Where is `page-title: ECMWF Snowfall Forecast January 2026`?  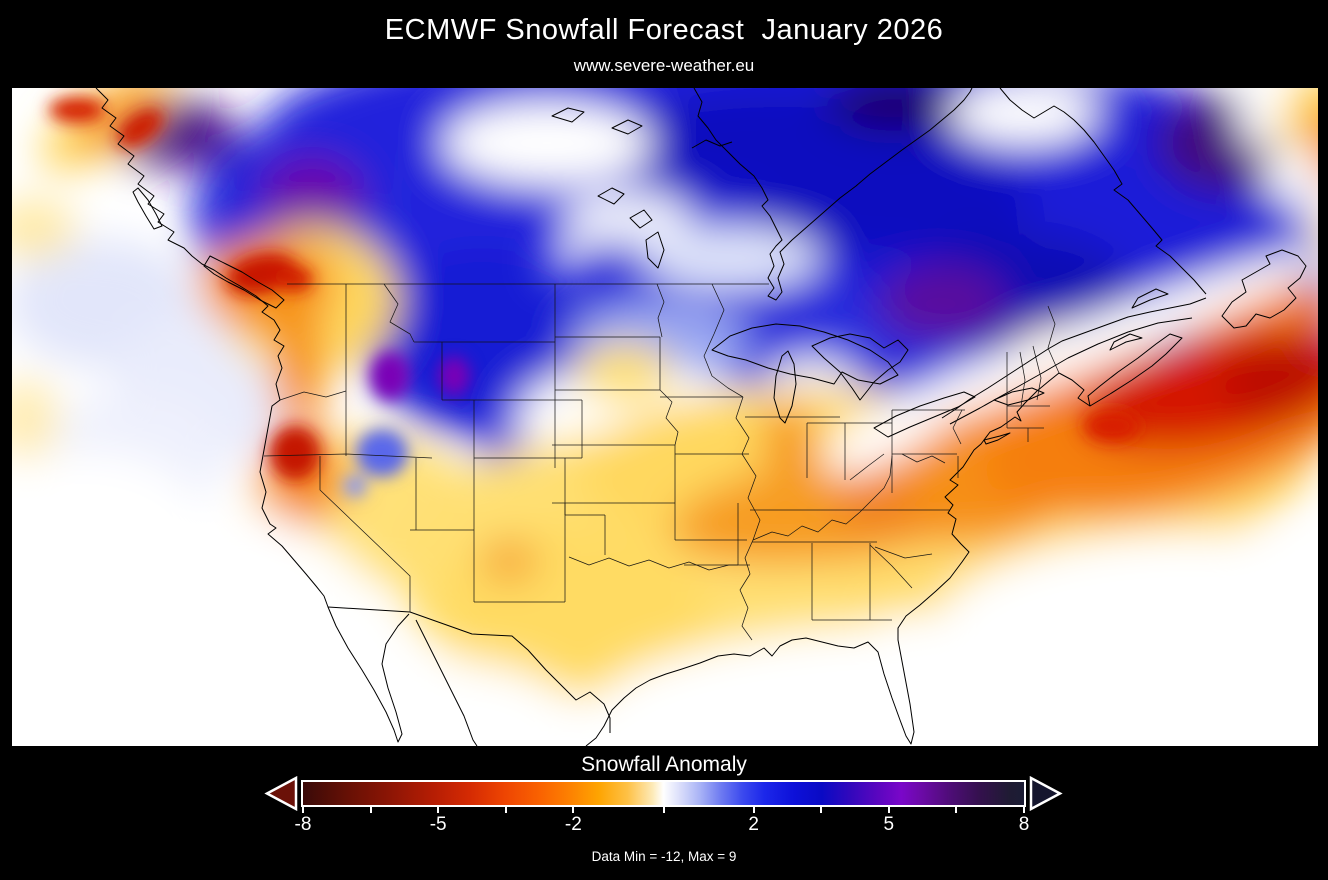
page-title: ECMWF Snowfall Forecast January 2026 is located at coordinates (664, 30).